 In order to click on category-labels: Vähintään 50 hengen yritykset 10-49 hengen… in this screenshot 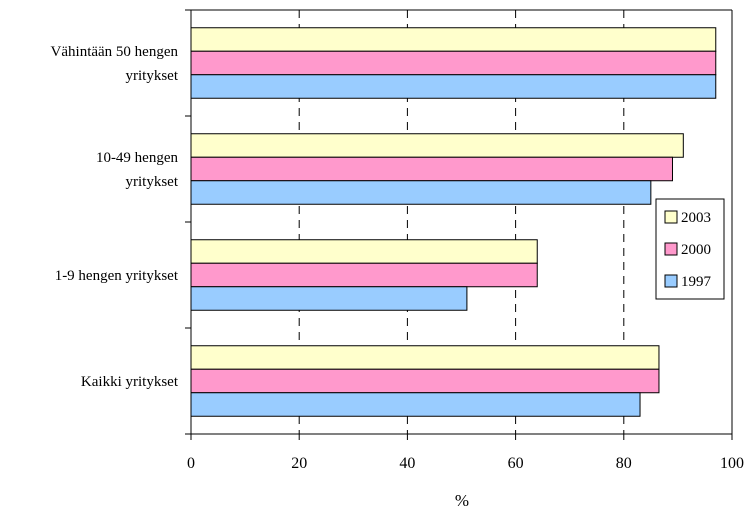, I will do `click(115, 217)`.